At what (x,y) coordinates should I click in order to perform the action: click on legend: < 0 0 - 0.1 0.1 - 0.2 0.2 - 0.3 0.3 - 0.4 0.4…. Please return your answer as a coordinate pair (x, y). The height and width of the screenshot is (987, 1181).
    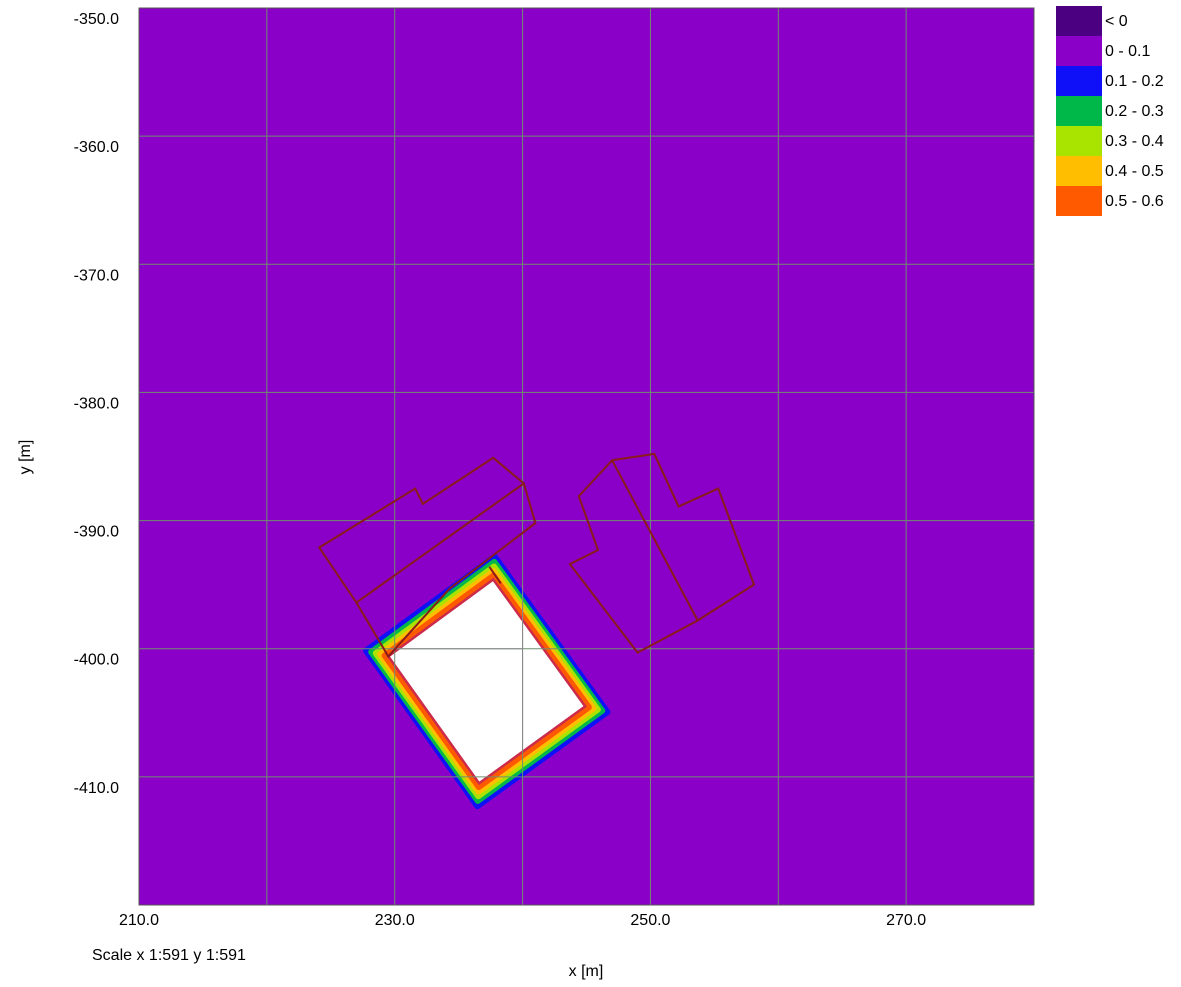
    Looking at the image, I should click on (1110, 111).